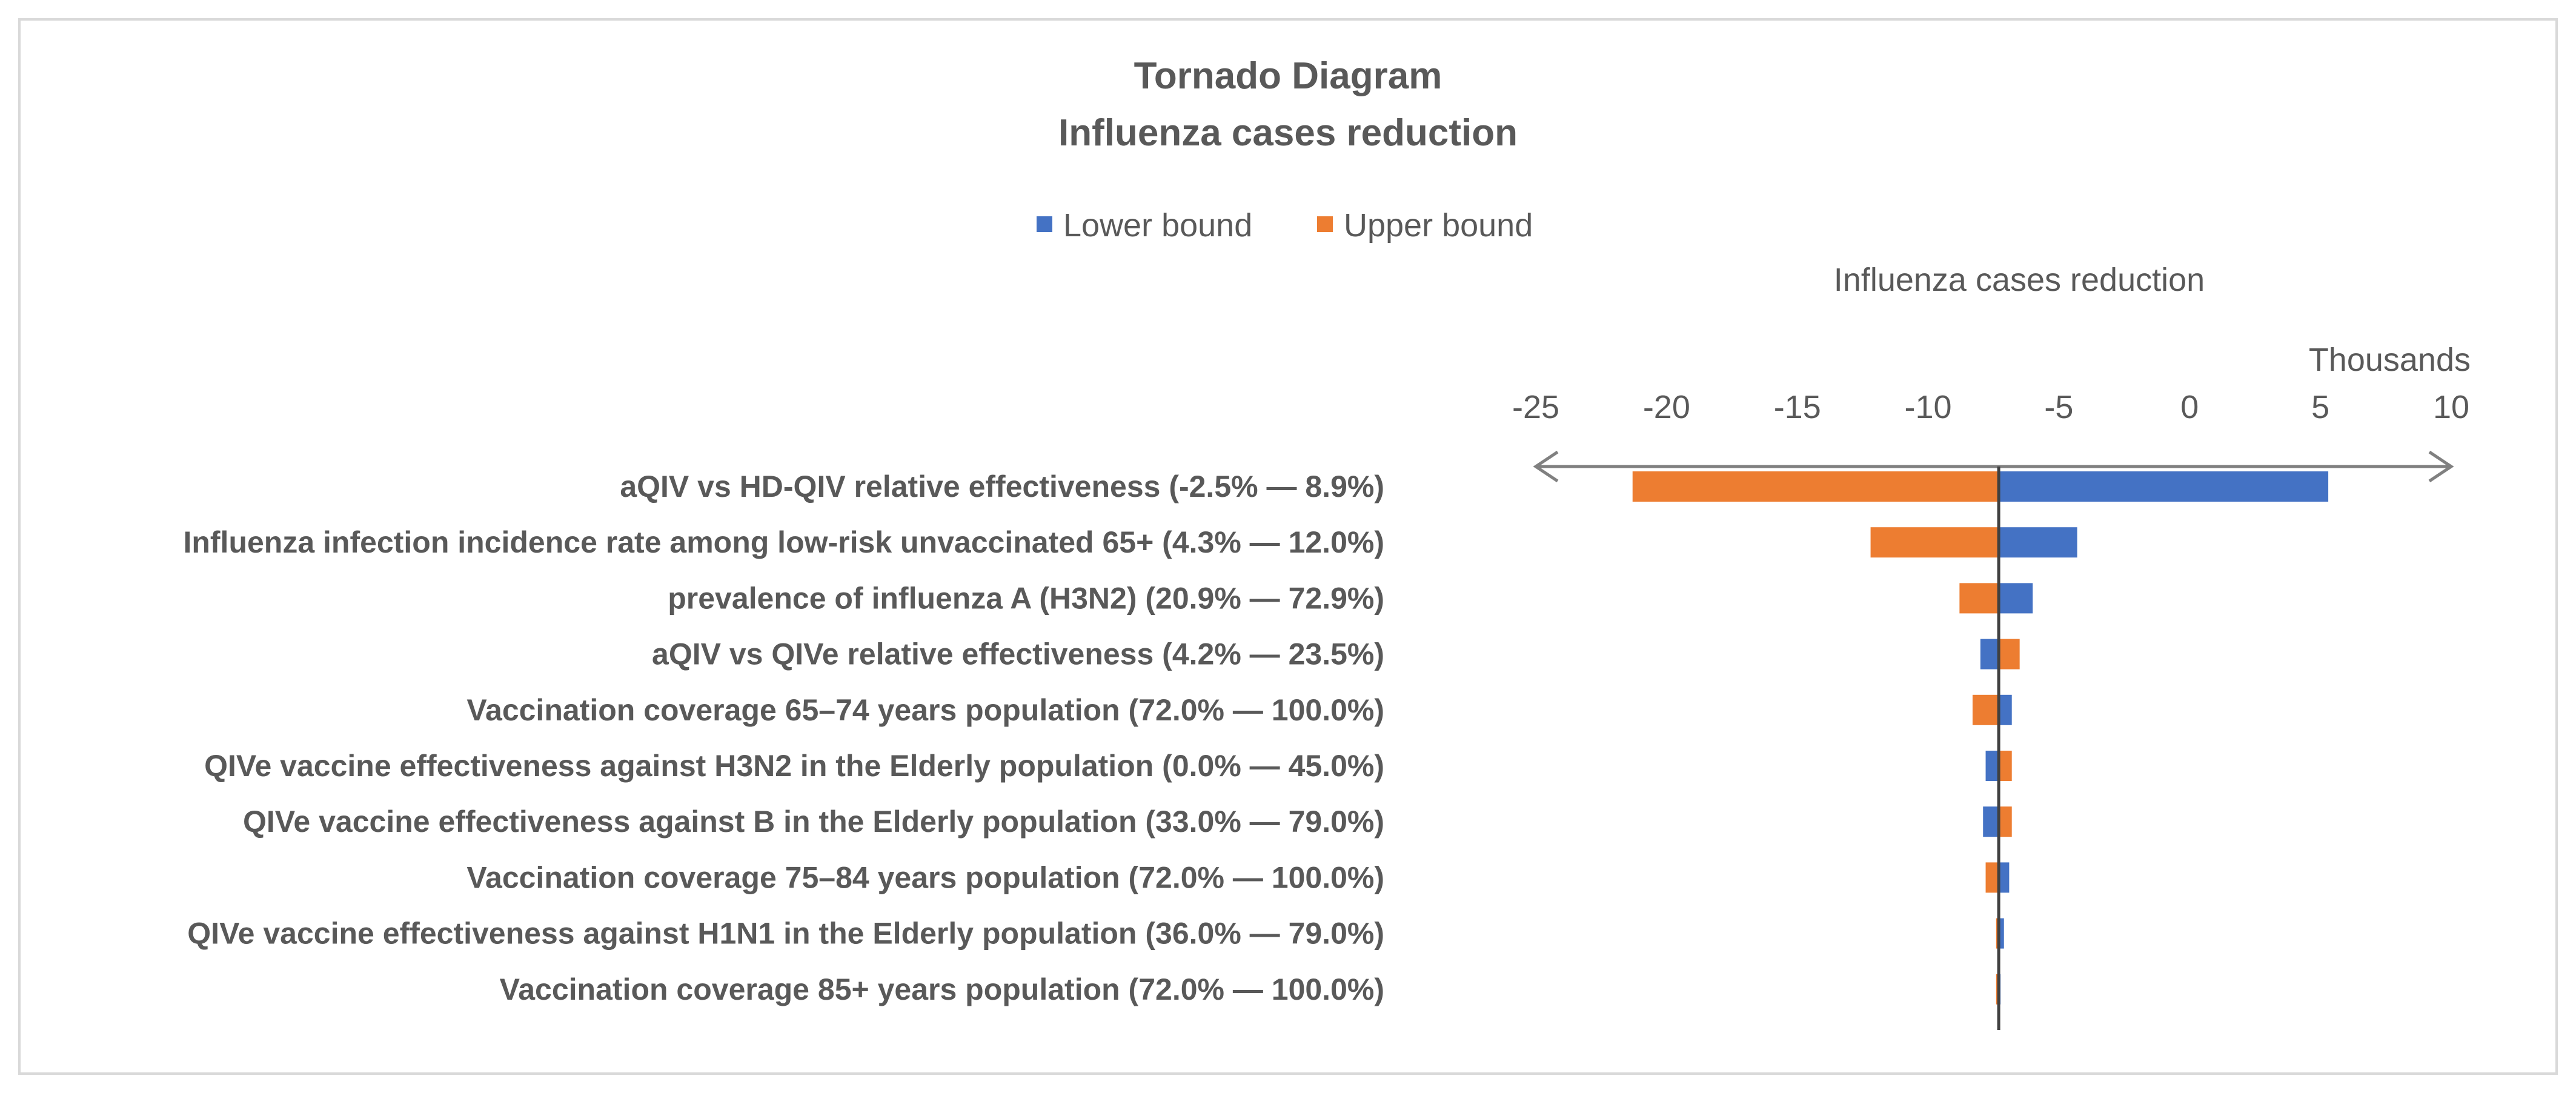  I want to click on x-tick-label: -15, so click(1797, 407).